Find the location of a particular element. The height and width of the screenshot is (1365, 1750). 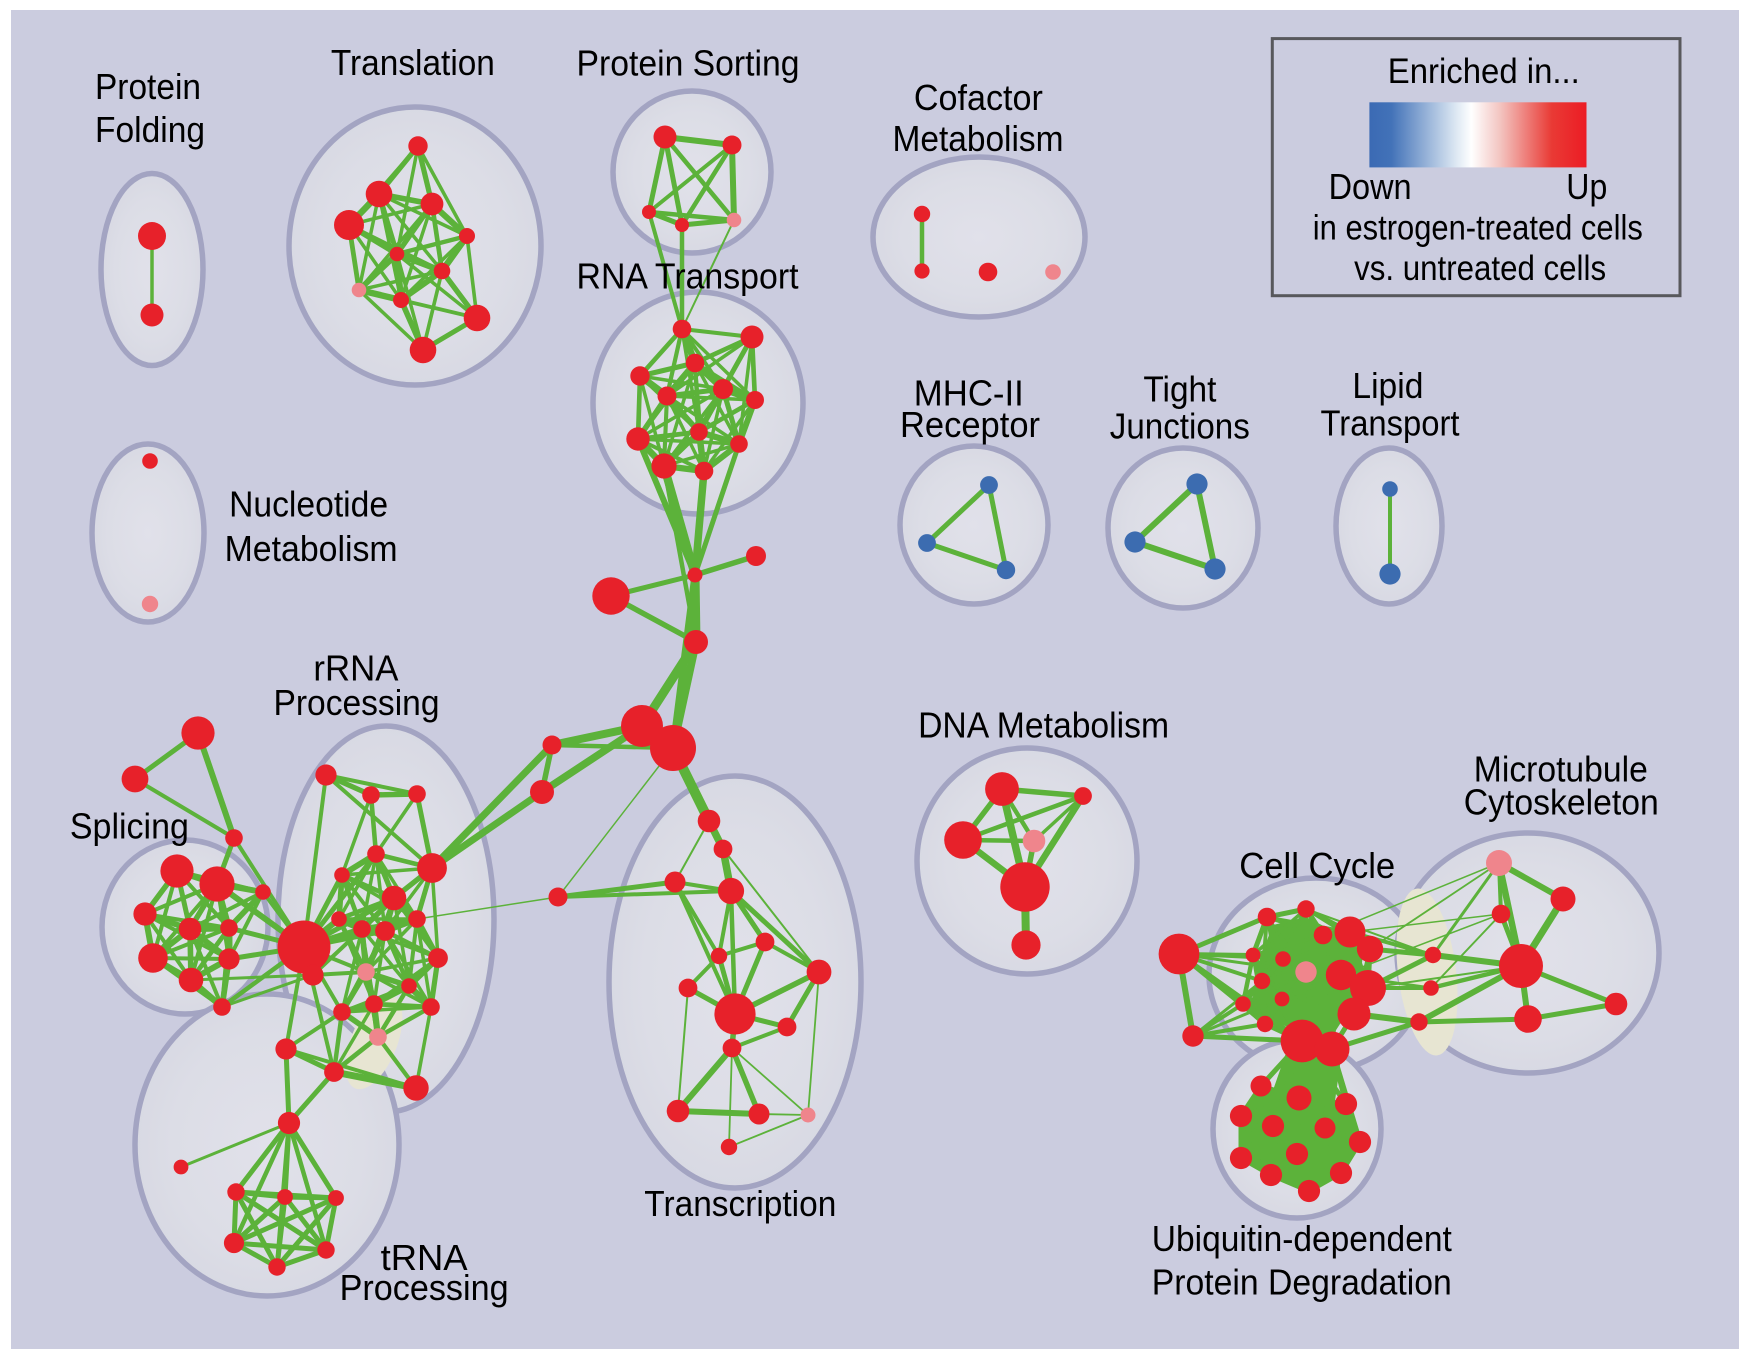

svg-text: DNA Metabolism is located at coordinates (1043, 725).